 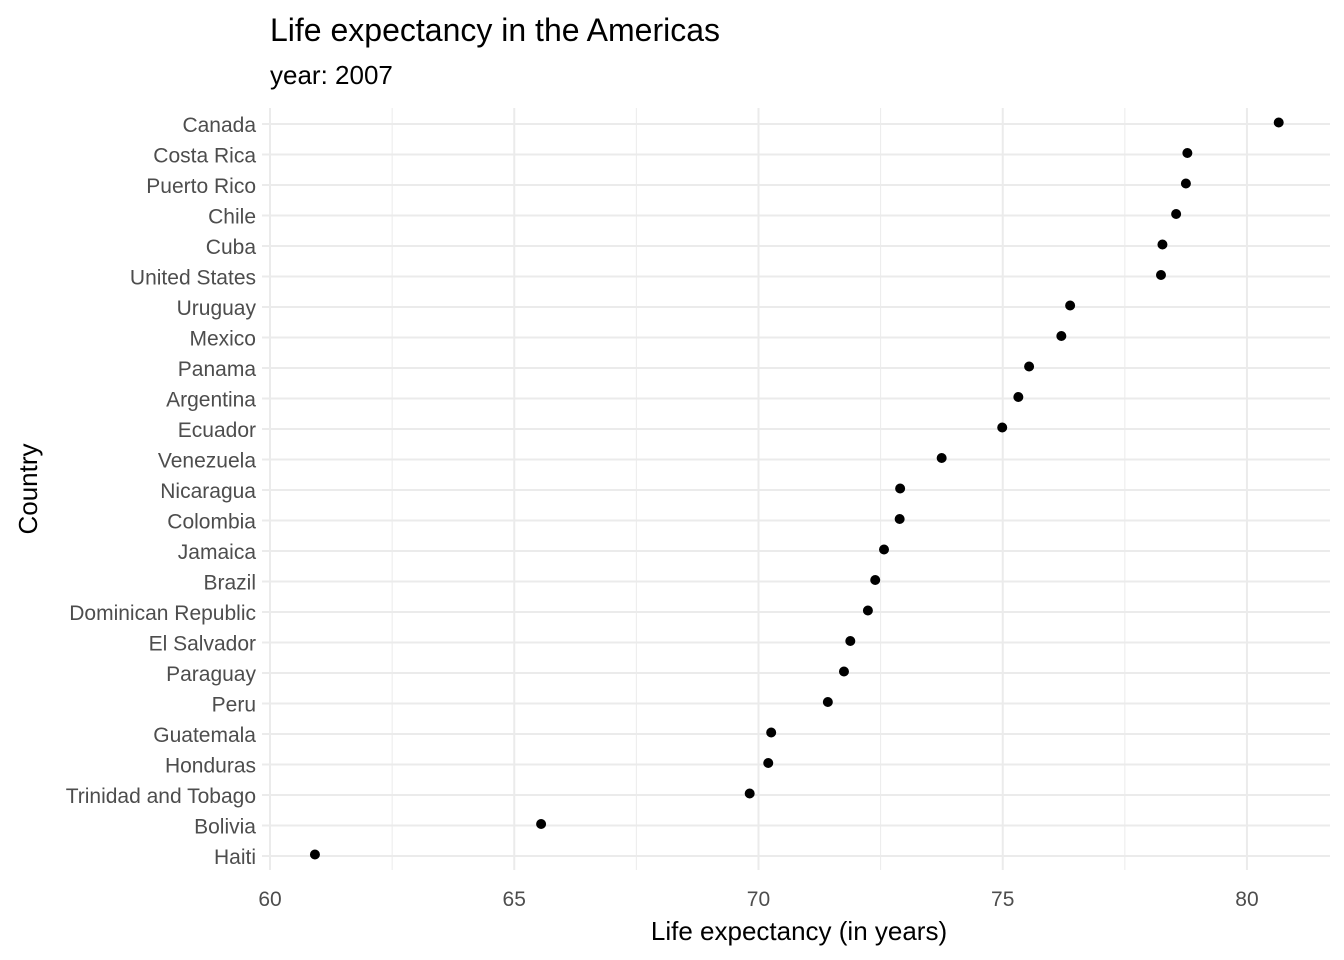 I want to click on y-tick-label: El Salvador, so click(x=202, y=644).